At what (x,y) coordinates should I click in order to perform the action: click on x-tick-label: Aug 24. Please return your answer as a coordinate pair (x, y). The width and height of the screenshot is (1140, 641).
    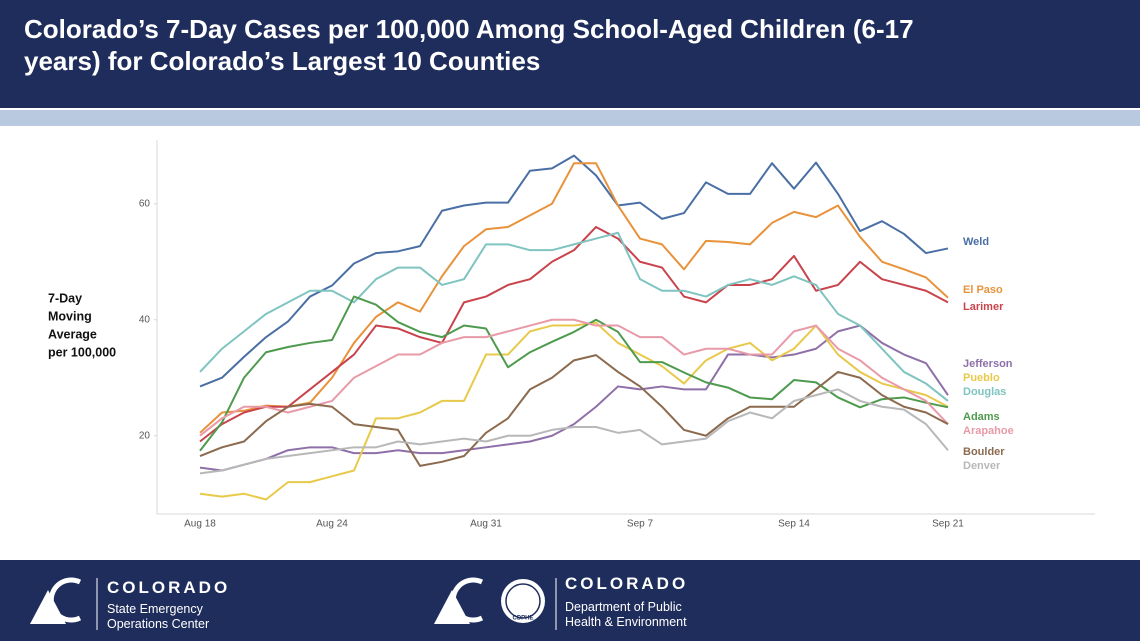
    Looking at the image, I should click on (332, 524).